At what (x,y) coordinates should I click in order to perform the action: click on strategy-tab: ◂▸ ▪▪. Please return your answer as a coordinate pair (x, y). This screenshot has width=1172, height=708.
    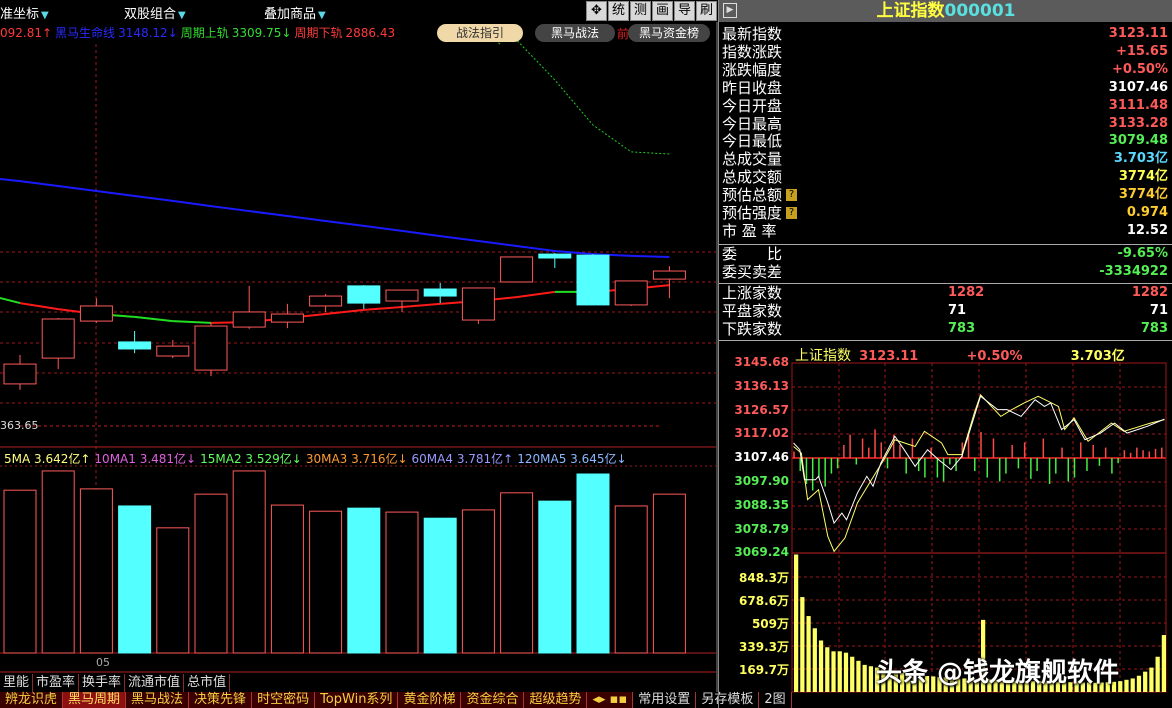
    Looking at the image, I should click on (610, 700).